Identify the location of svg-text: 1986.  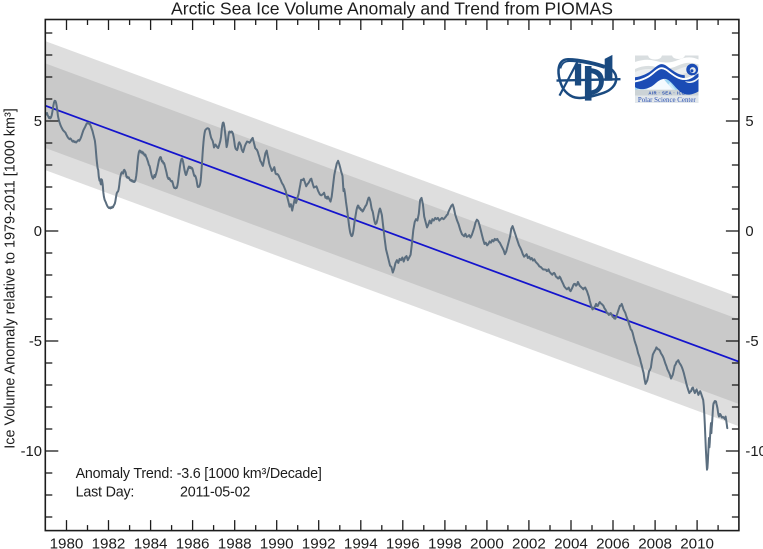
(193, 542).